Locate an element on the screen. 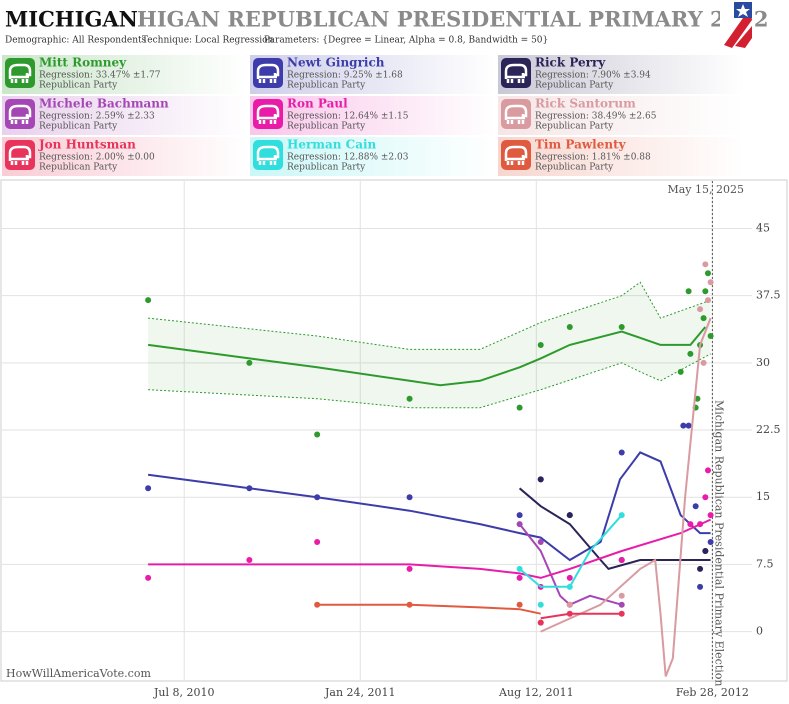  regression: Regression: 9.25% ±1.68 is located at coordinates (345, 76).